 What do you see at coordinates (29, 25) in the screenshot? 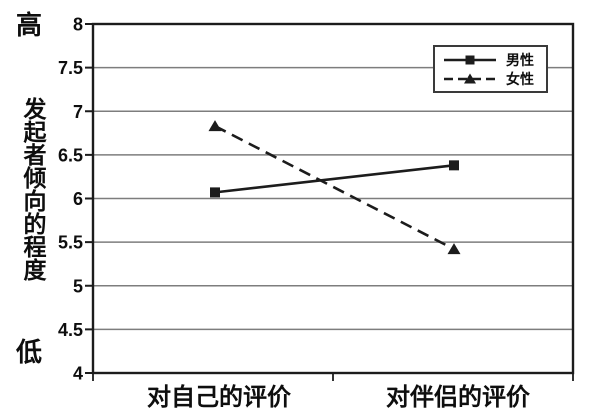
I see `y-axis-high-label: 高` at bounding box center [29, 25].